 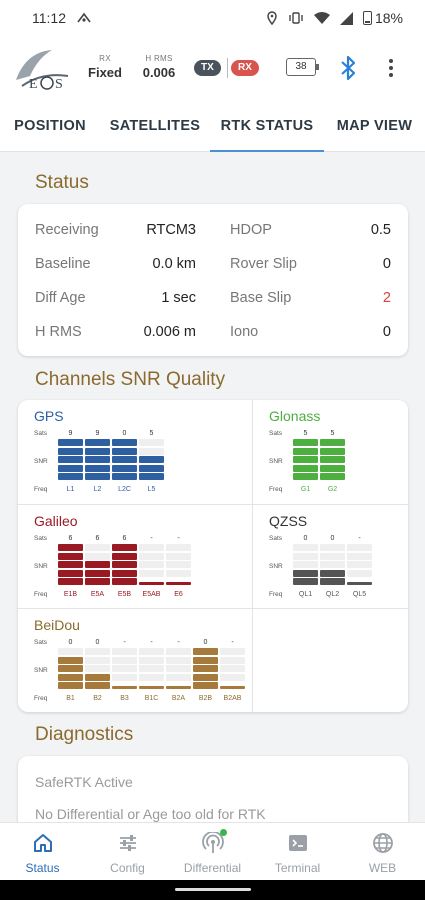 I want to click on hrms-status: H RMS 0.006, so click(x=159, y=67).